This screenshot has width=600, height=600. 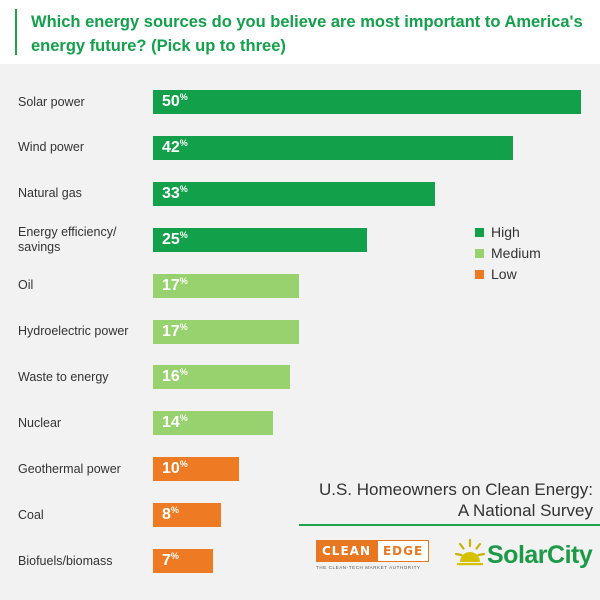 I want to click on bar-value: 33, so click(x=171, y=193).